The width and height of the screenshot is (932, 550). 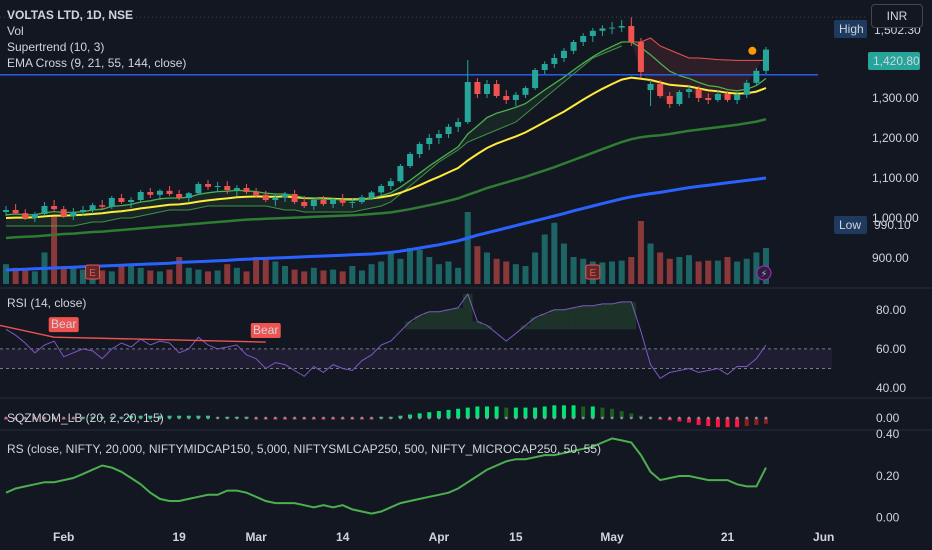 I want to click on last-price-badge: 1,420.80, so click(x=896, y=61).